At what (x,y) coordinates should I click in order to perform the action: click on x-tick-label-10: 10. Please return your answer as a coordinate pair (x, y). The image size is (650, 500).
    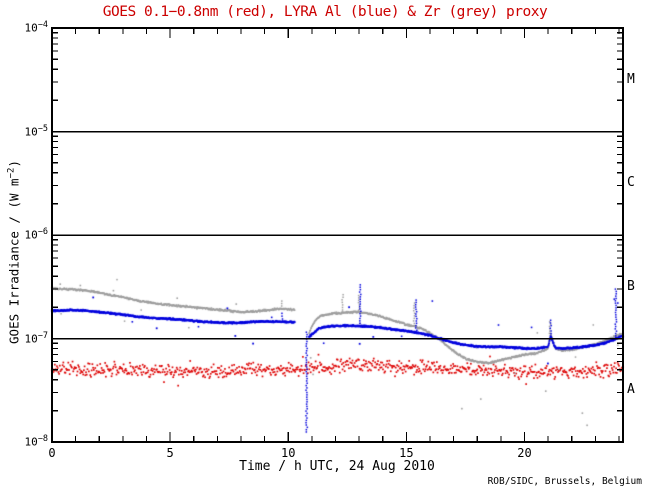
    Looking at the image, I should click on (288, 453).